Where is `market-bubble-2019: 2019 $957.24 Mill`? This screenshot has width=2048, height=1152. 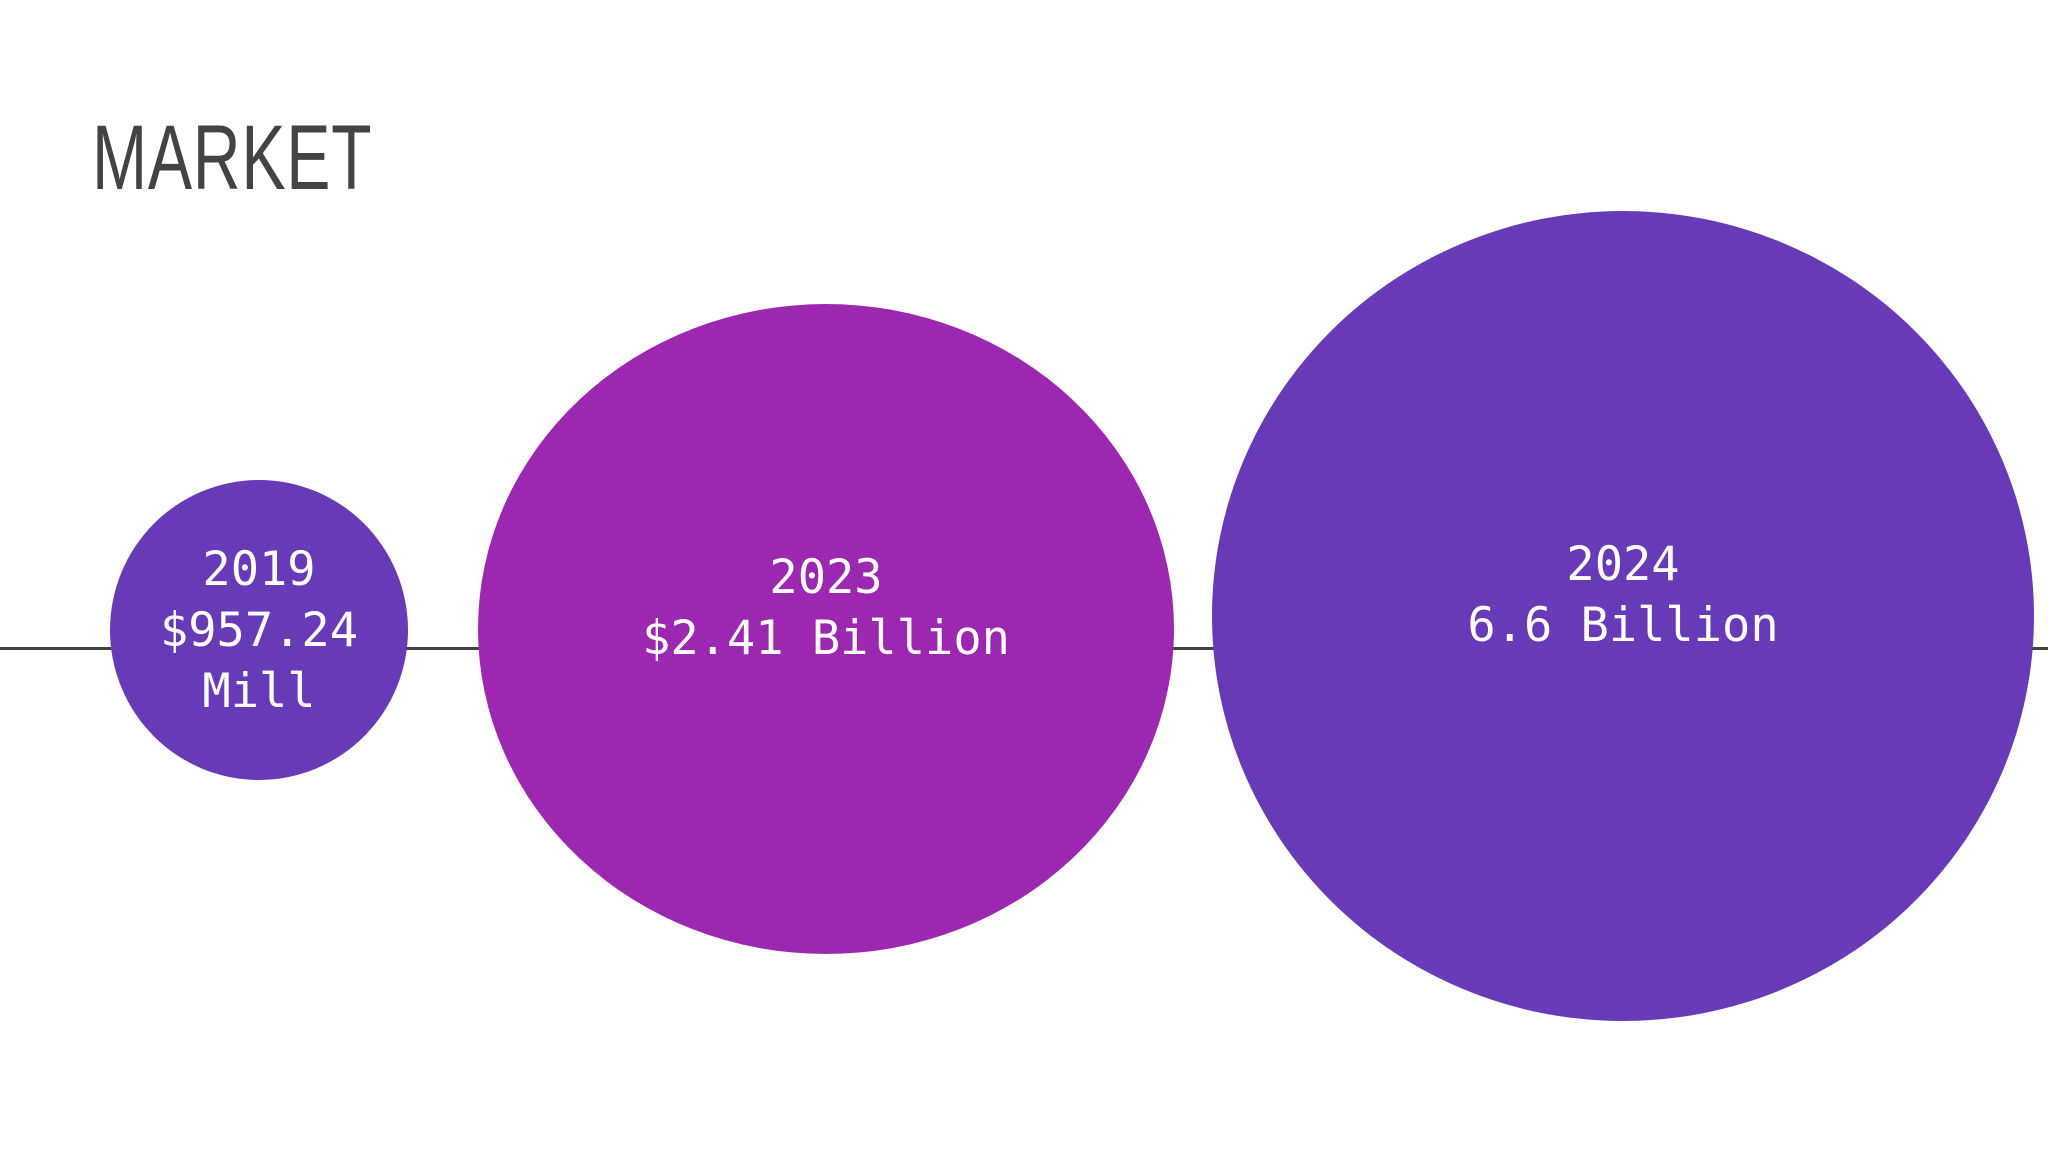
market-bubble-2019: 2019 $957.24 Mill is located at coordinates (259, 630).